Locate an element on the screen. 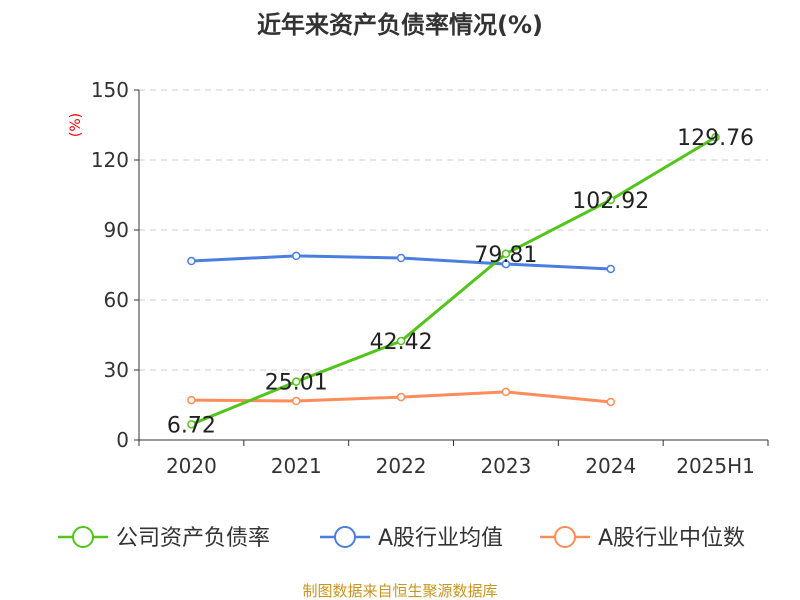 Image resolution: width=800 pixels, height=600 pixels. y-axis-label: (%) is located at coordinates (76, 125).